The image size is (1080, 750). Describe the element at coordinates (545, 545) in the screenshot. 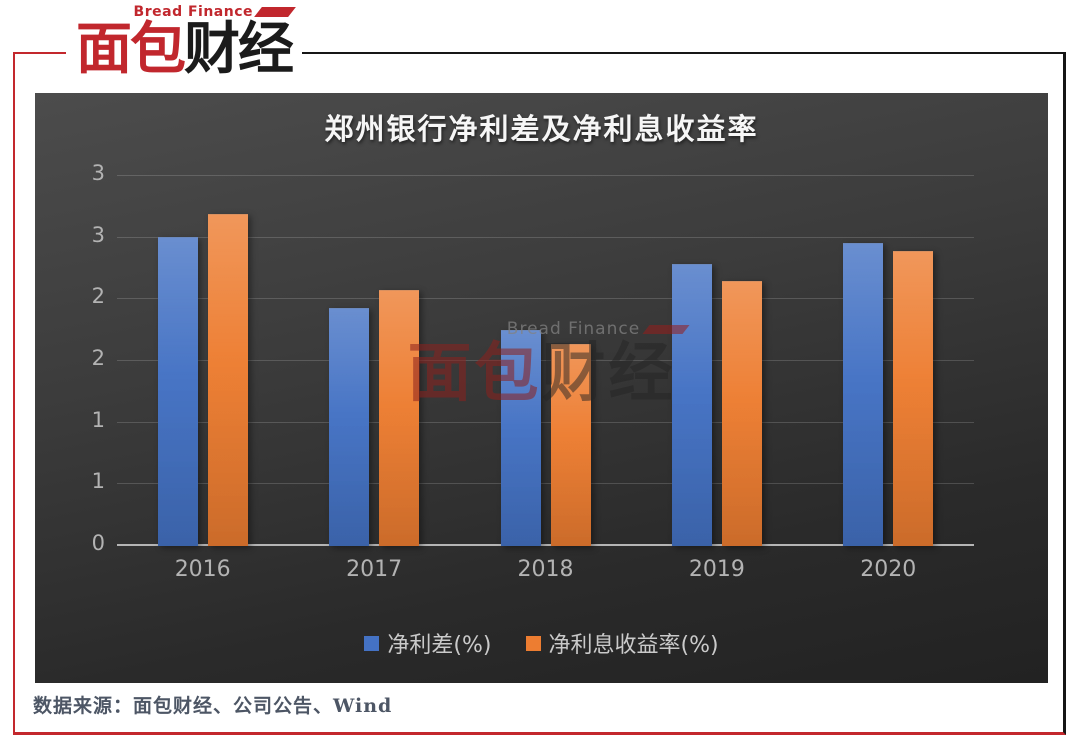

I see `x-axis-line` at that location.